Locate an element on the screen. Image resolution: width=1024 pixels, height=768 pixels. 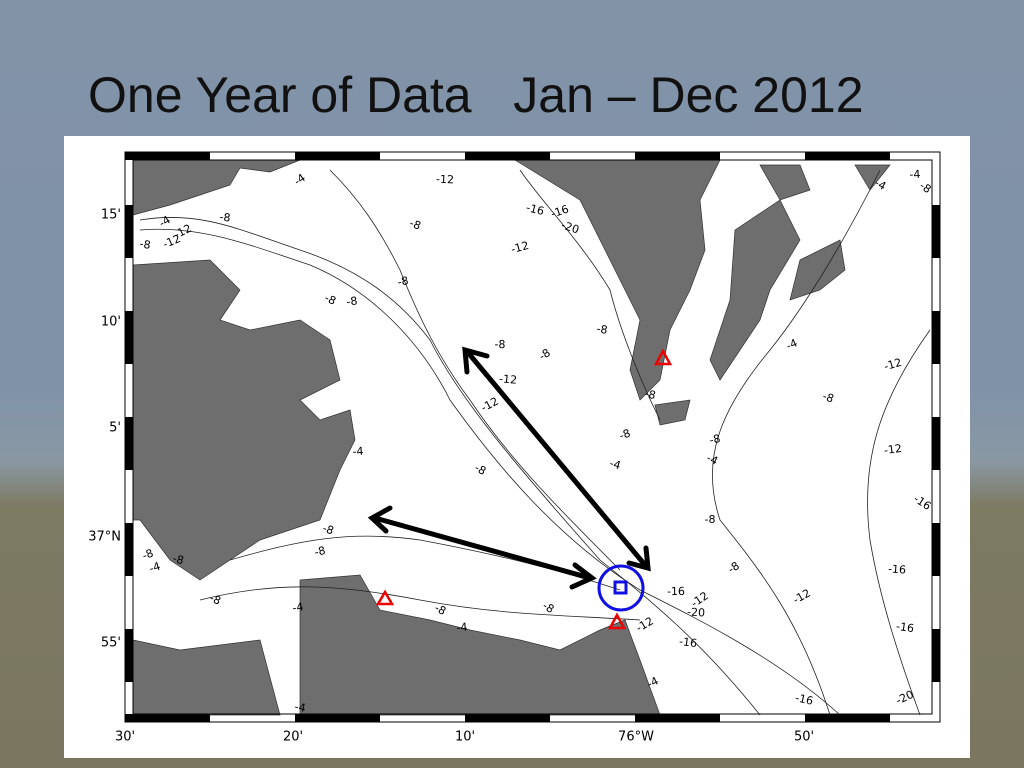
site-circle is located at coordinates (621, 588).